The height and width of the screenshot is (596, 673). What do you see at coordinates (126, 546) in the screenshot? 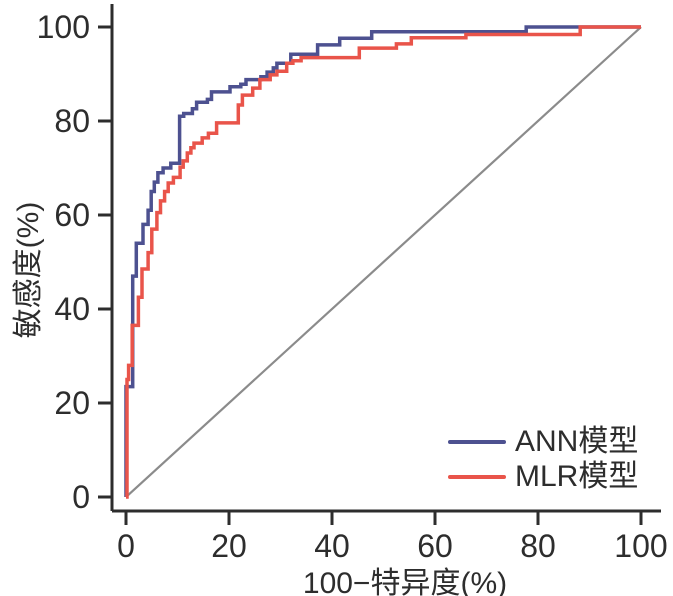
I see `x-tick-label: 0` at bounding box center [126, 546].